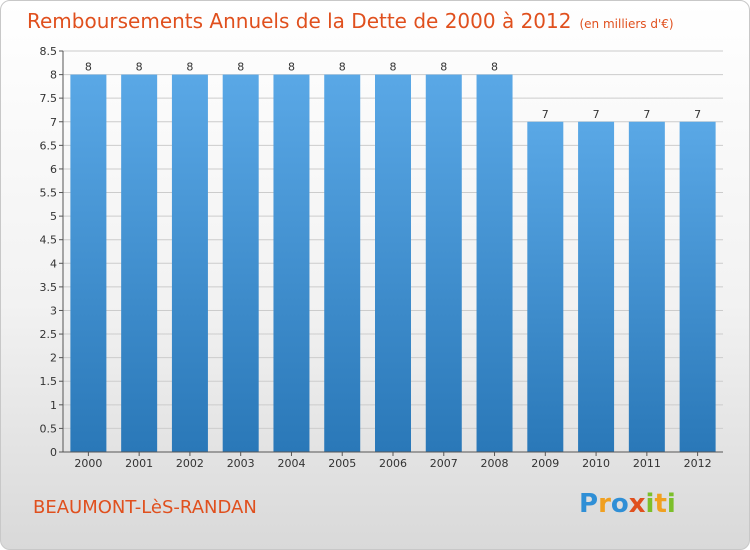 This screenshot has width=750, height=550. Describe the element at coordinates (139, 463) in the screenshot. I see `x-tick-label: 2001` at that location.